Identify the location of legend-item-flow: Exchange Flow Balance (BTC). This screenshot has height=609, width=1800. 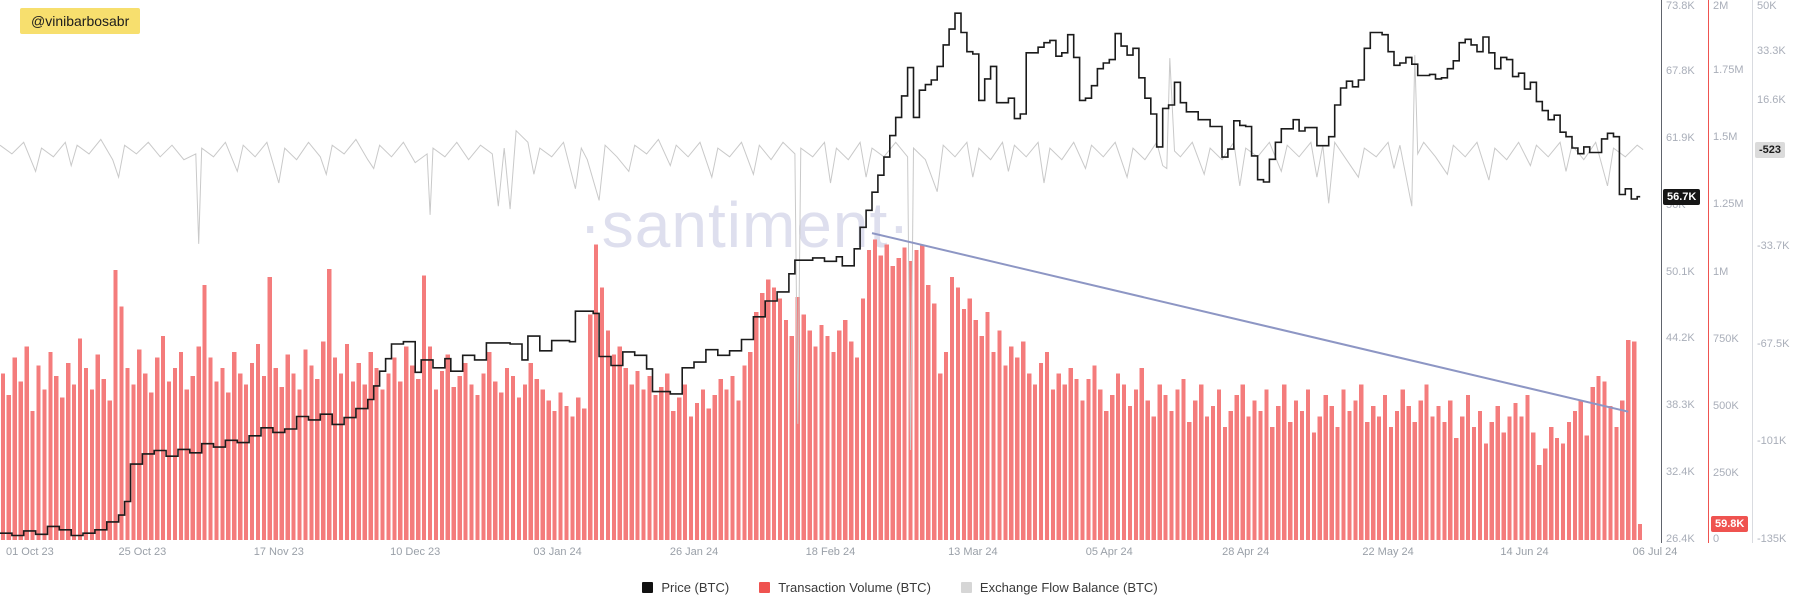
(1059, 587).